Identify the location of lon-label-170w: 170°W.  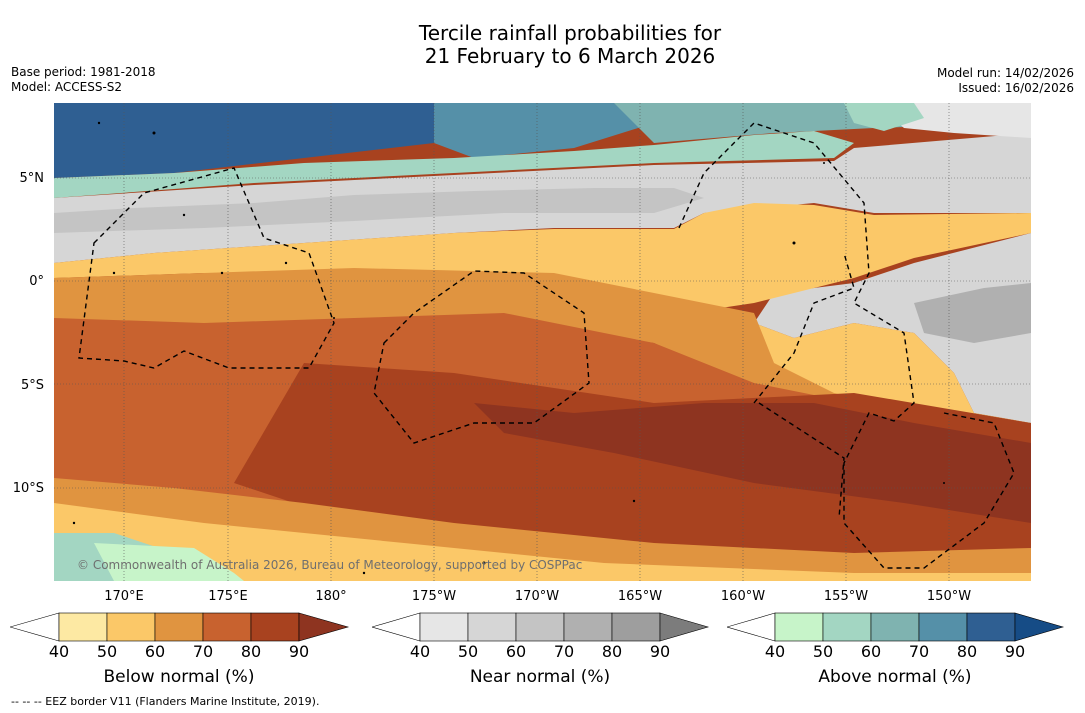
(537, 596).